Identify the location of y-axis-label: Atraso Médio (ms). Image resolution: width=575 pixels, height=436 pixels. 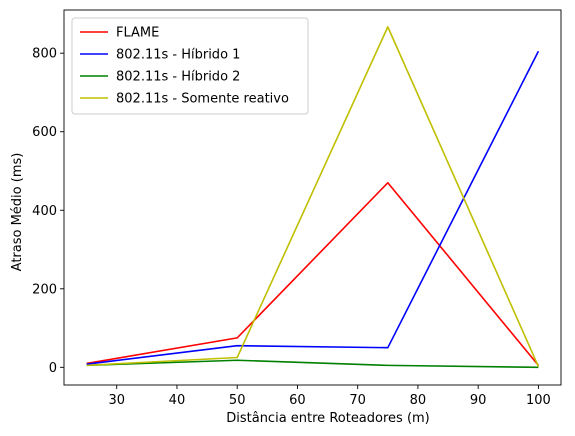
(17, 212).